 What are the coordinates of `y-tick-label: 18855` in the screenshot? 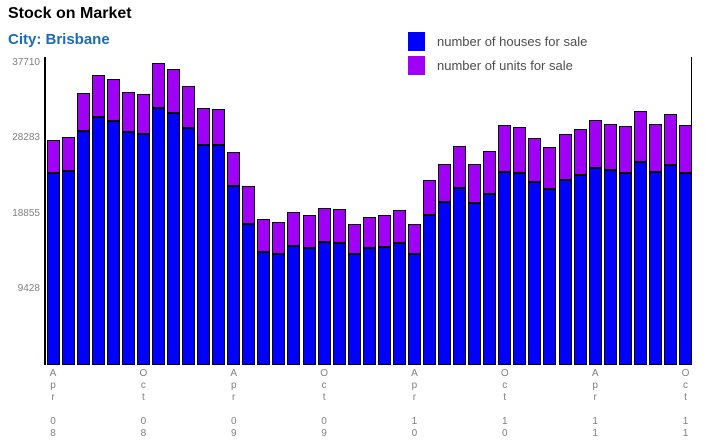 It's located at (26, 213).